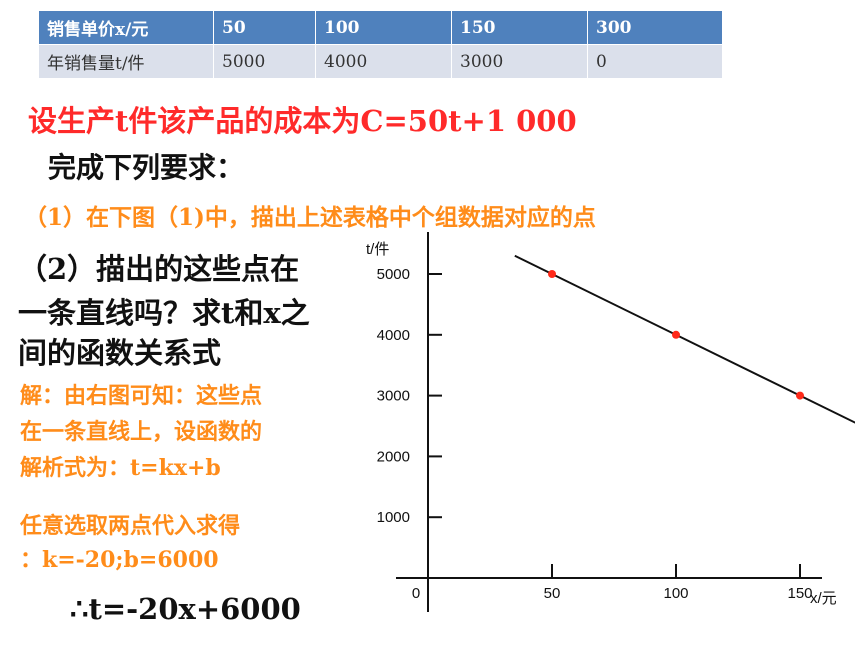 Image resolution: width=860 pixels, height=645 pixels. Describe the element at coordinates (393, 517) in the screenshot. I see `y-tick-label: 1000` at that location.